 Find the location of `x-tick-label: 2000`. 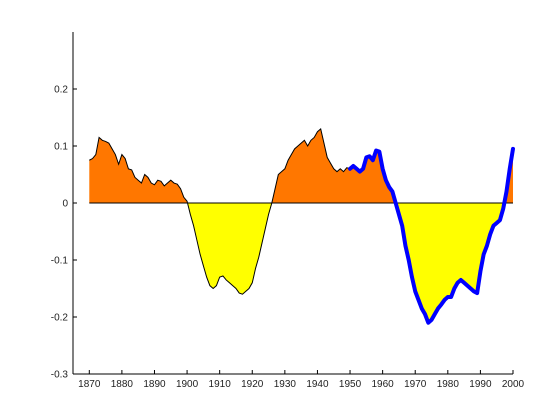

x-tick-label: 2000 is located at coordinates (513, 384).